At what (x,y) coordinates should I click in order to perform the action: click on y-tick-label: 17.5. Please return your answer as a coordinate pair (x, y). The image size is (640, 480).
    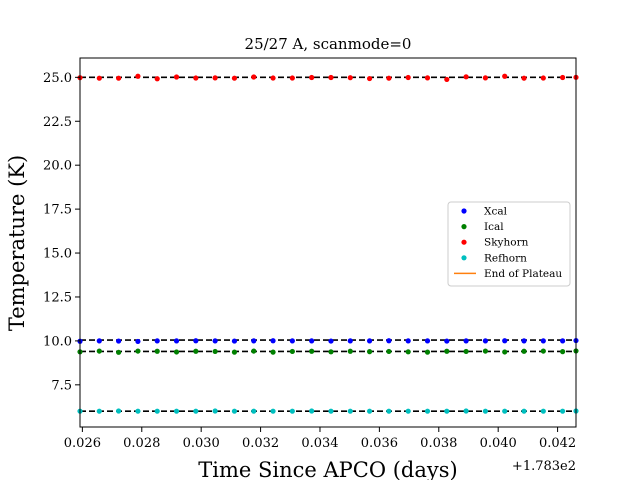
    Looking at the image, I should click on (57, 210).